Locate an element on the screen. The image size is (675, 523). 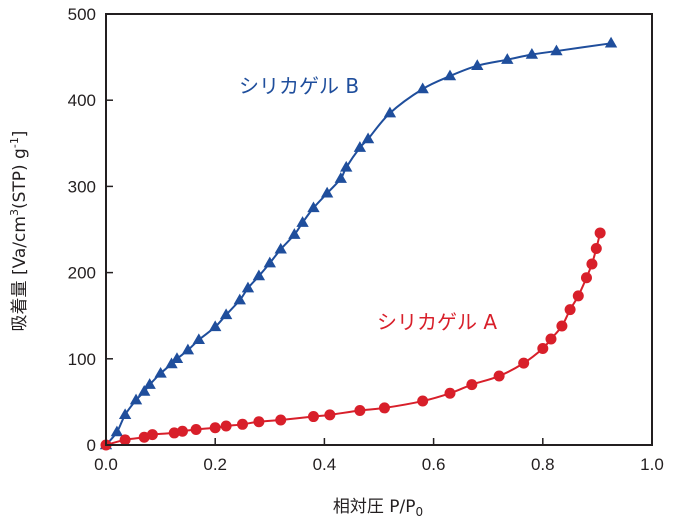
x-axis-title: 相対圧 P/P0 is located at coordinates (378, 508).